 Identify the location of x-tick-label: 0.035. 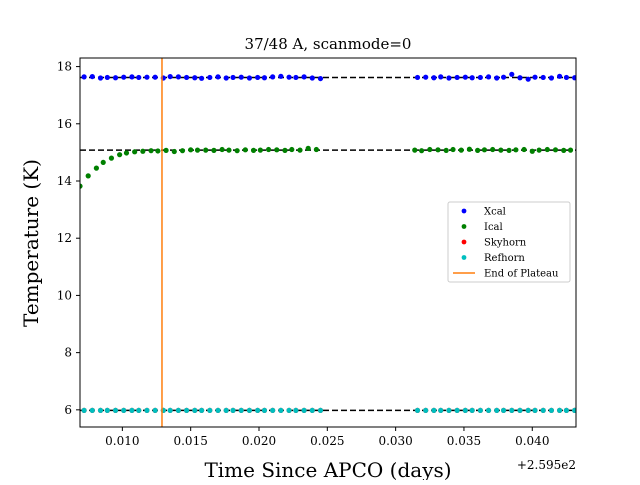
(464, 441).